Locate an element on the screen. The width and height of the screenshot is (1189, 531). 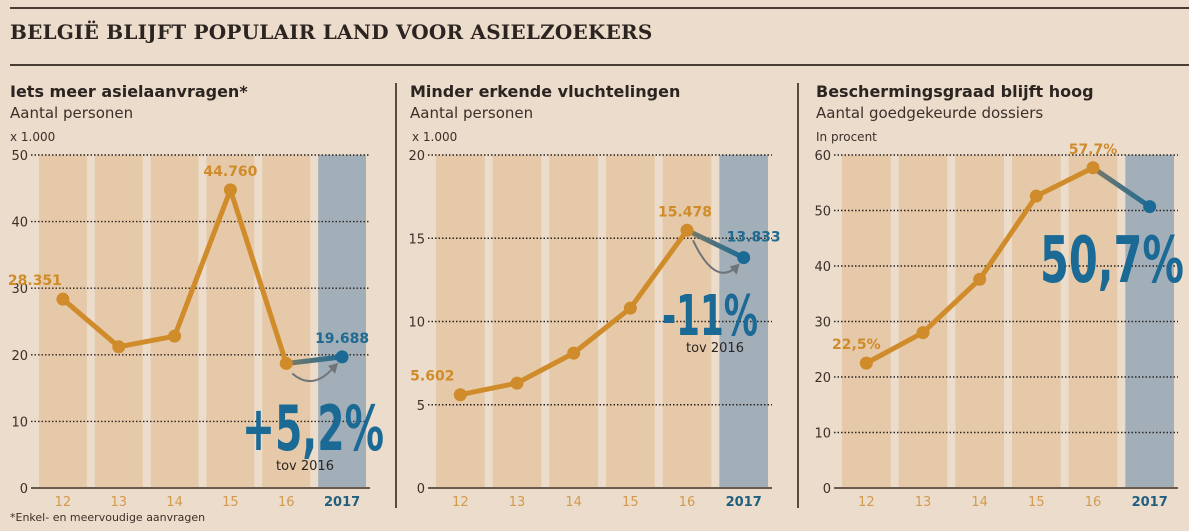
data-label: 28.351 is located at coordinates (35, 281).